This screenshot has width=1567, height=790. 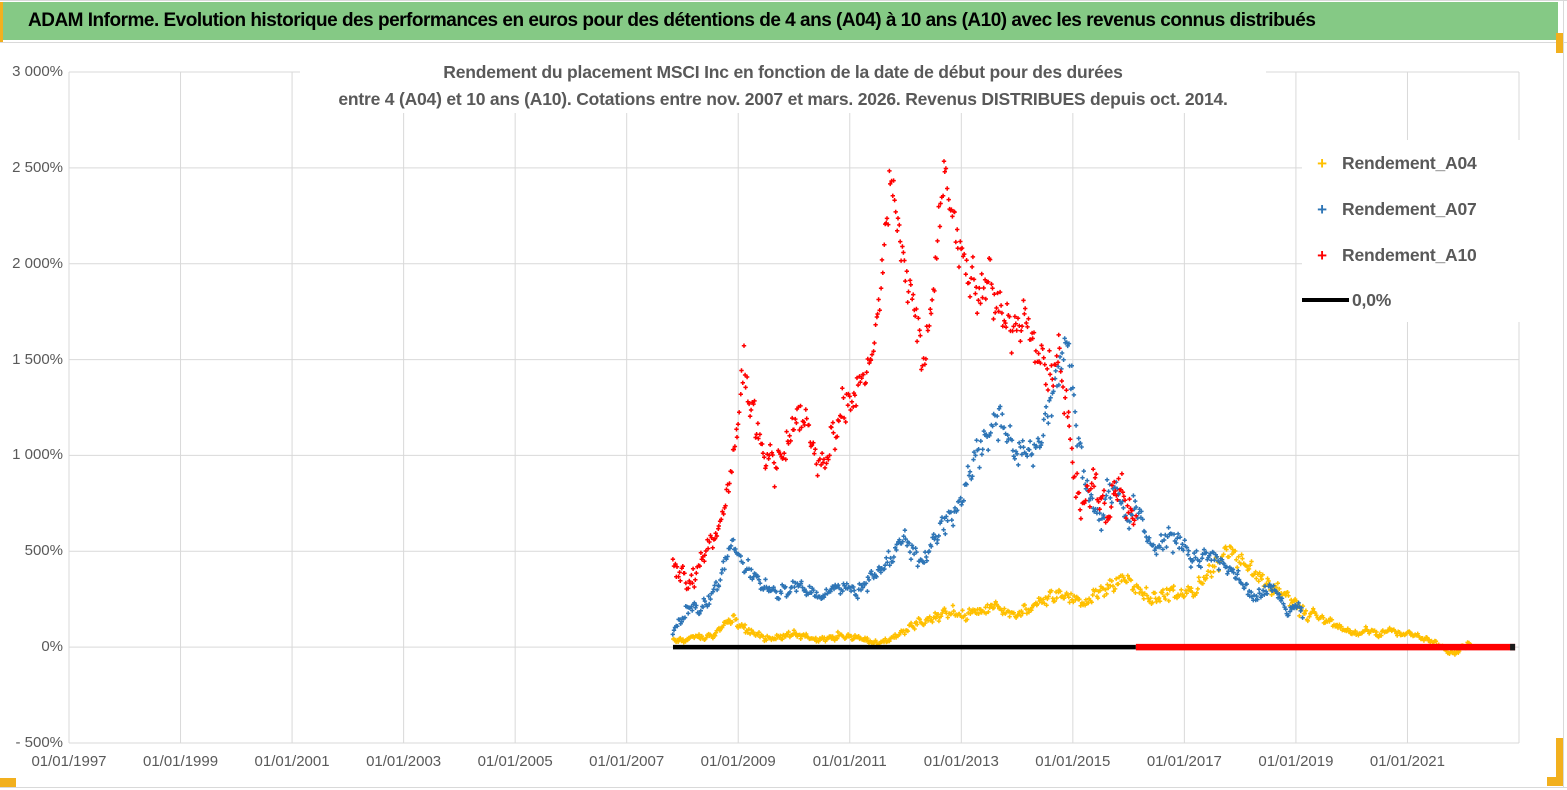 I want to click on x-tick-label: 01/01/2013, so click(x=961, y=761).